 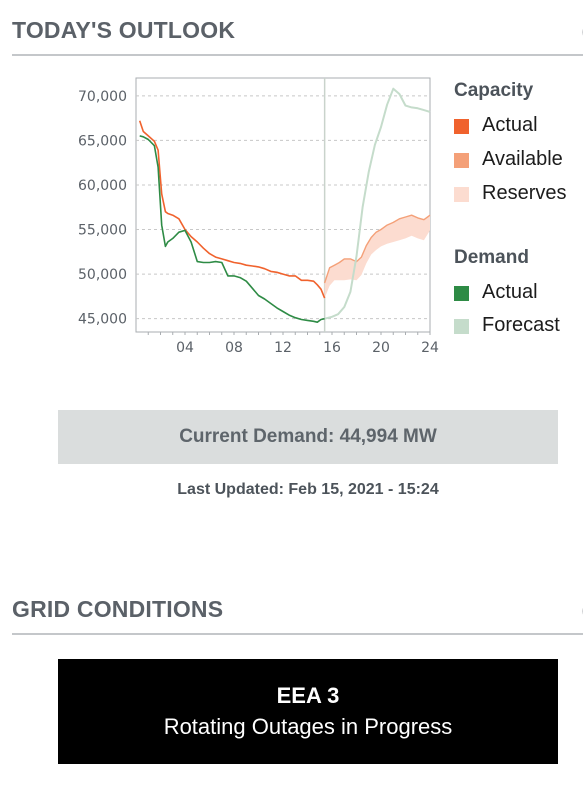 I want to click on last-updated-text: Last Updated: Feb 15, 2021 - 15:24, so click(x=308, y=489).